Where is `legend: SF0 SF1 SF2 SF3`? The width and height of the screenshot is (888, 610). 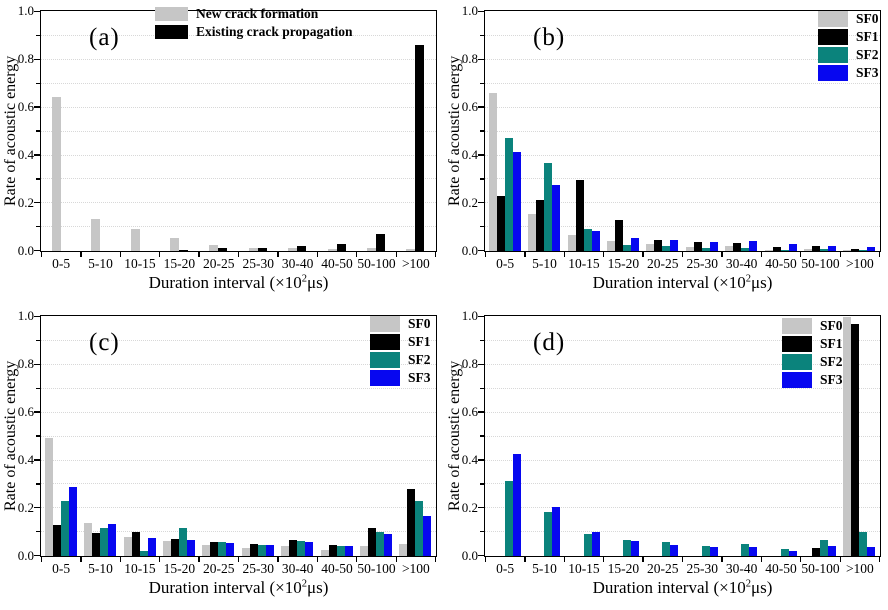
legend: SF0 SF1 SF2 SF3 is located at coordinates (400, 352).